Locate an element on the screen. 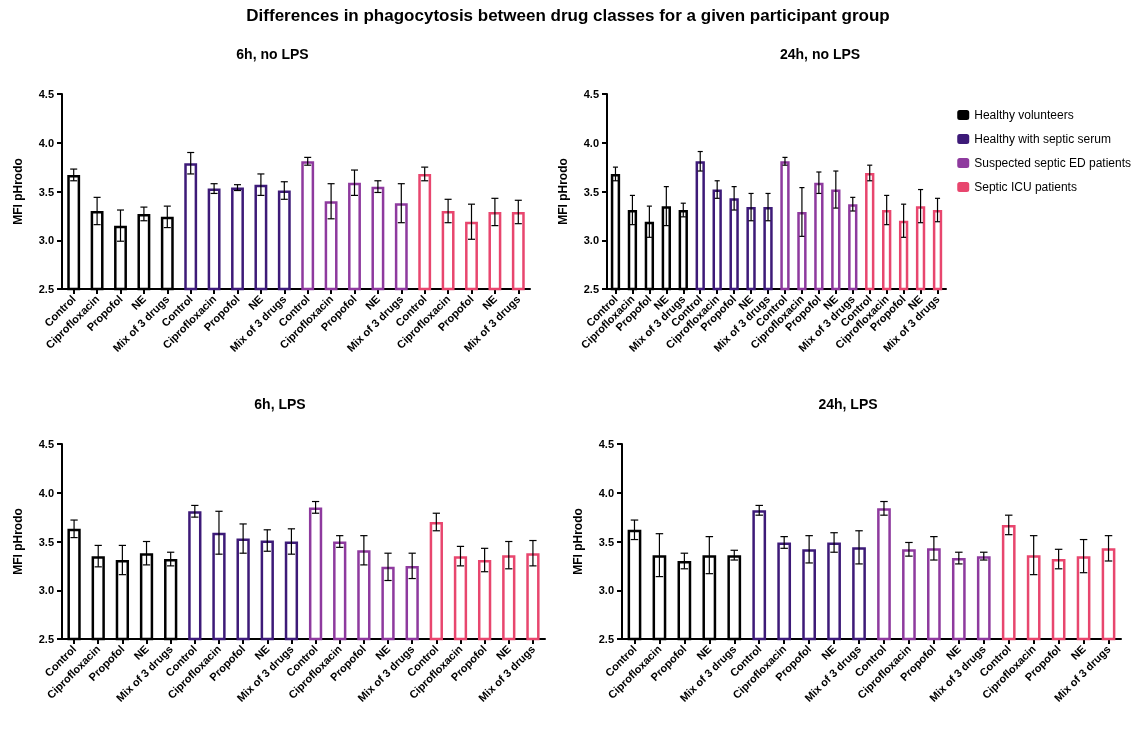  chart-title: 24h, LPS is located at coordinates (848, 404).